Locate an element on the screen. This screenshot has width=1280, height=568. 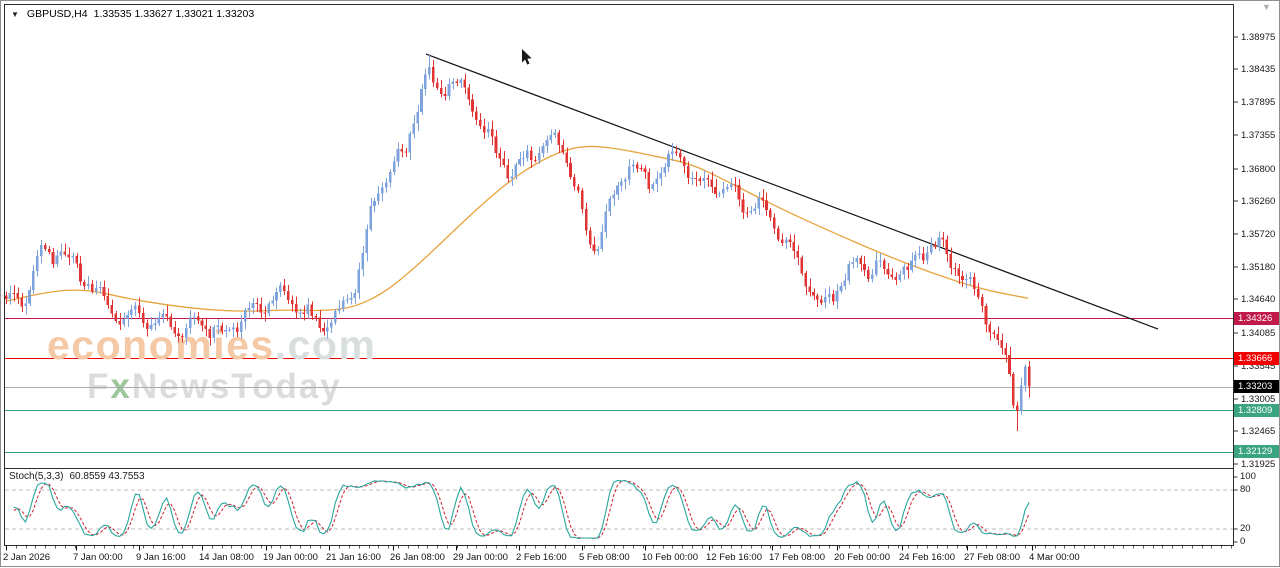
time-axis-label: 24 Feb 16:00 is located at coordinates (927, 557).